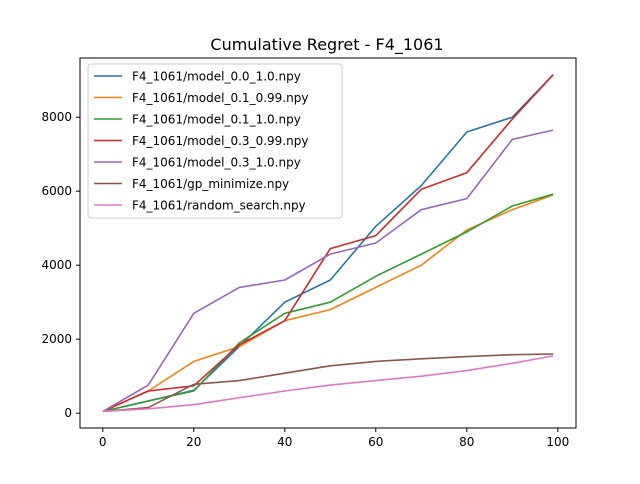 The height and width of the screenshot is (484, 640). What do you see at coordinates (56, 339) in the screenshot?
I see `y-tick-label: 2000` at bounding box center [56, 339].